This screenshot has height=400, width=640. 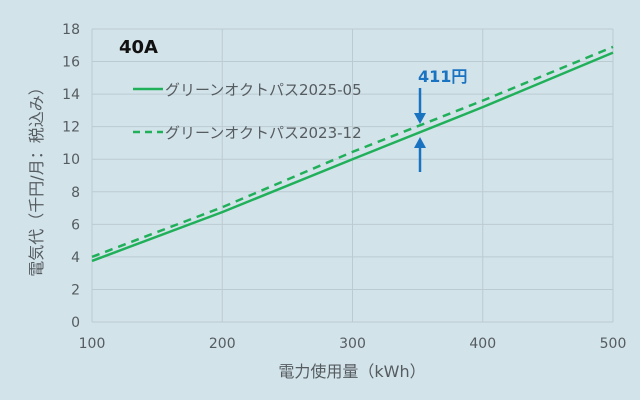 I want to click on x-tick-label: 200, so click(x=222, y=344).